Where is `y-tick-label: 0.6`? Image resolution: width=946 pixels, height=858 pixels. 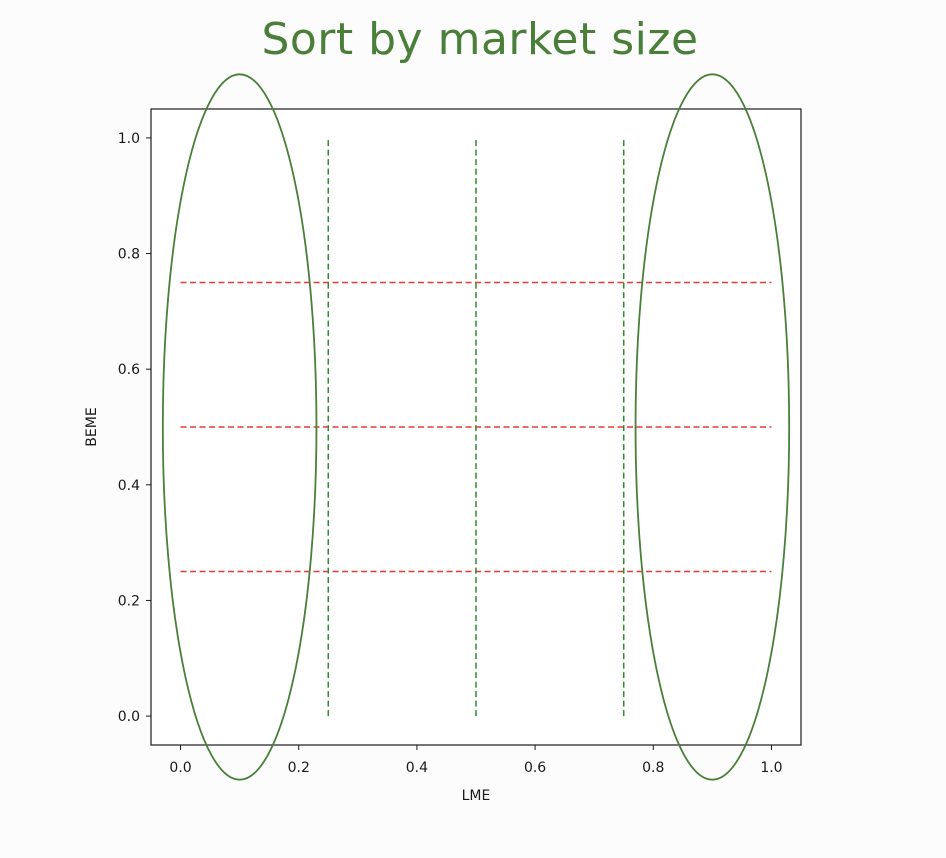
y-tick-label: 0.6 is located at coordinates (129, 370).